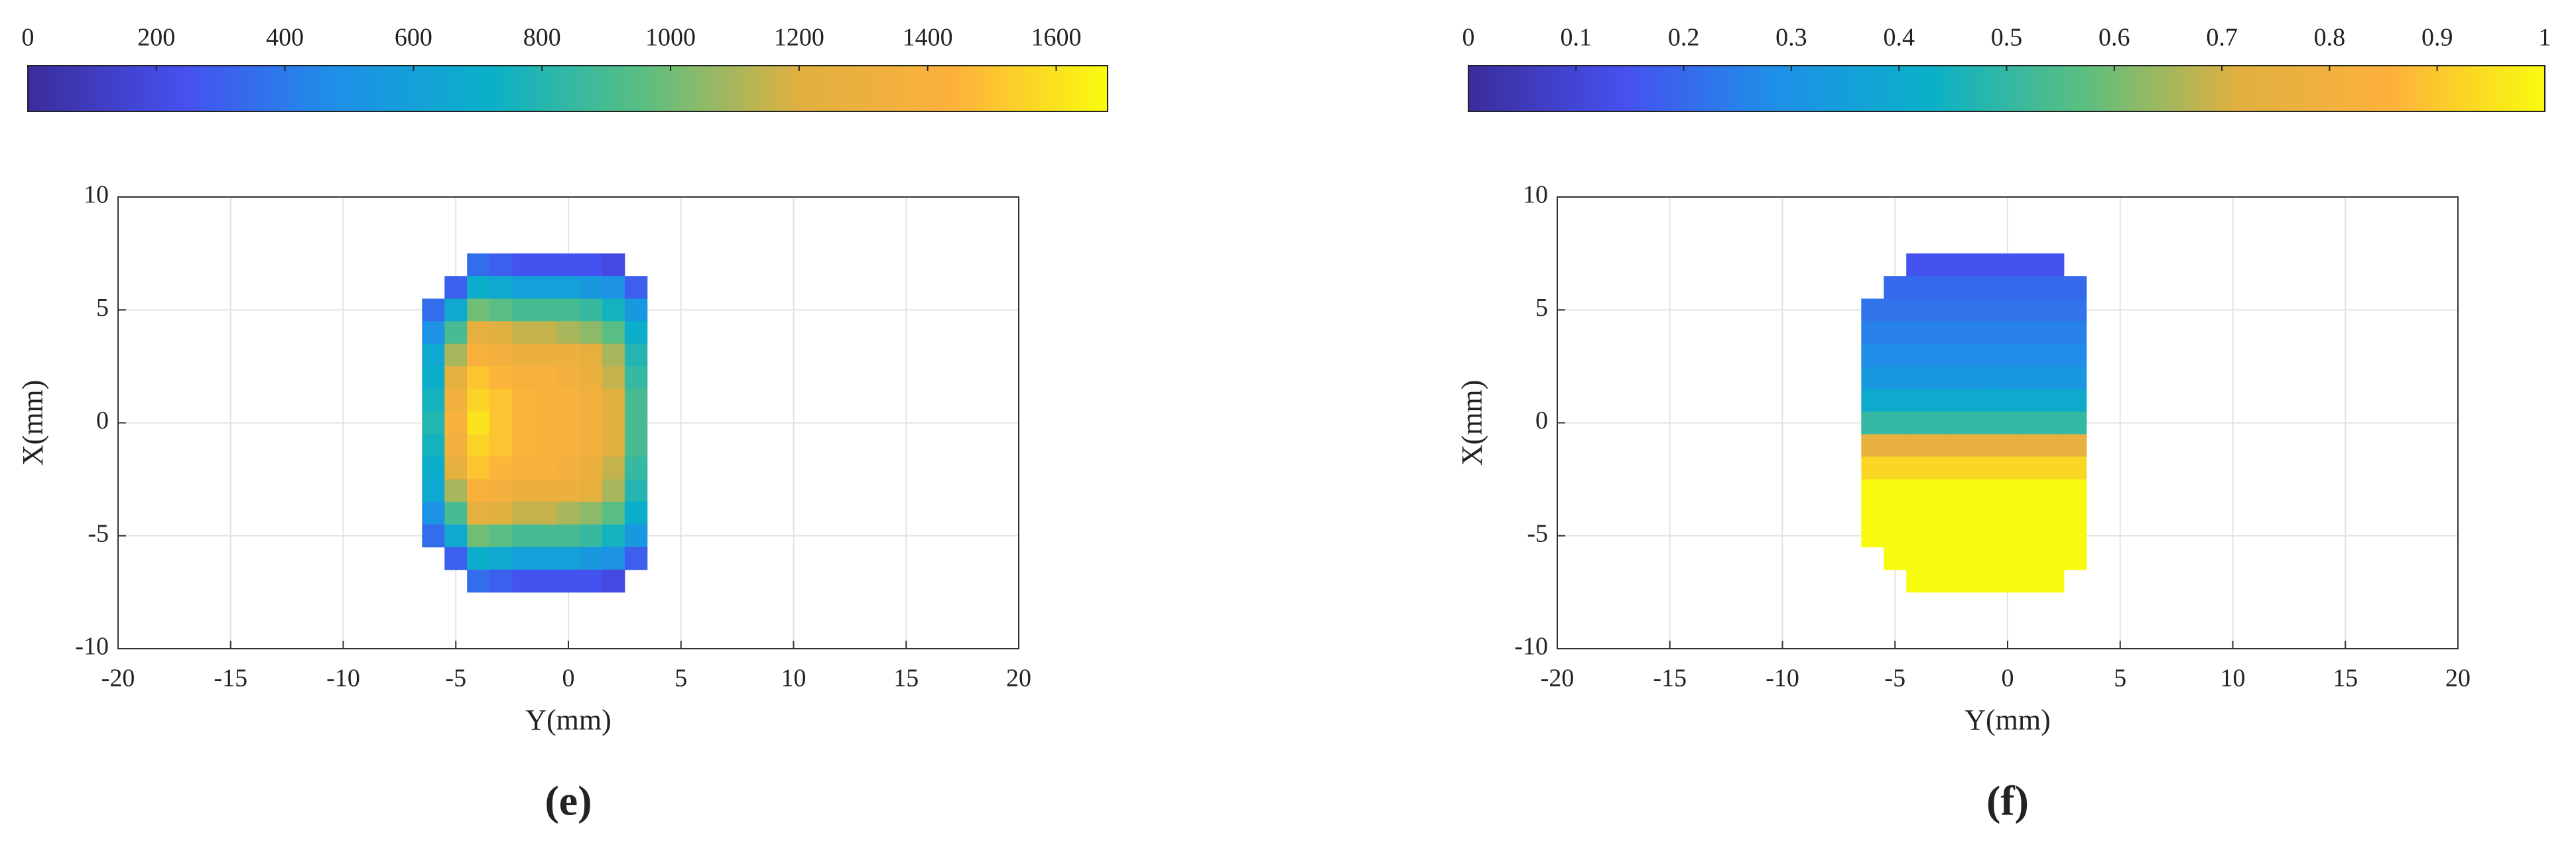 Image resolution: width=2576 pixels, height=849 pixels. What do you see at coordinates (456, 678) in the screenshot?
I see `x-tick-label: -5` at bounding box center [456, 678].